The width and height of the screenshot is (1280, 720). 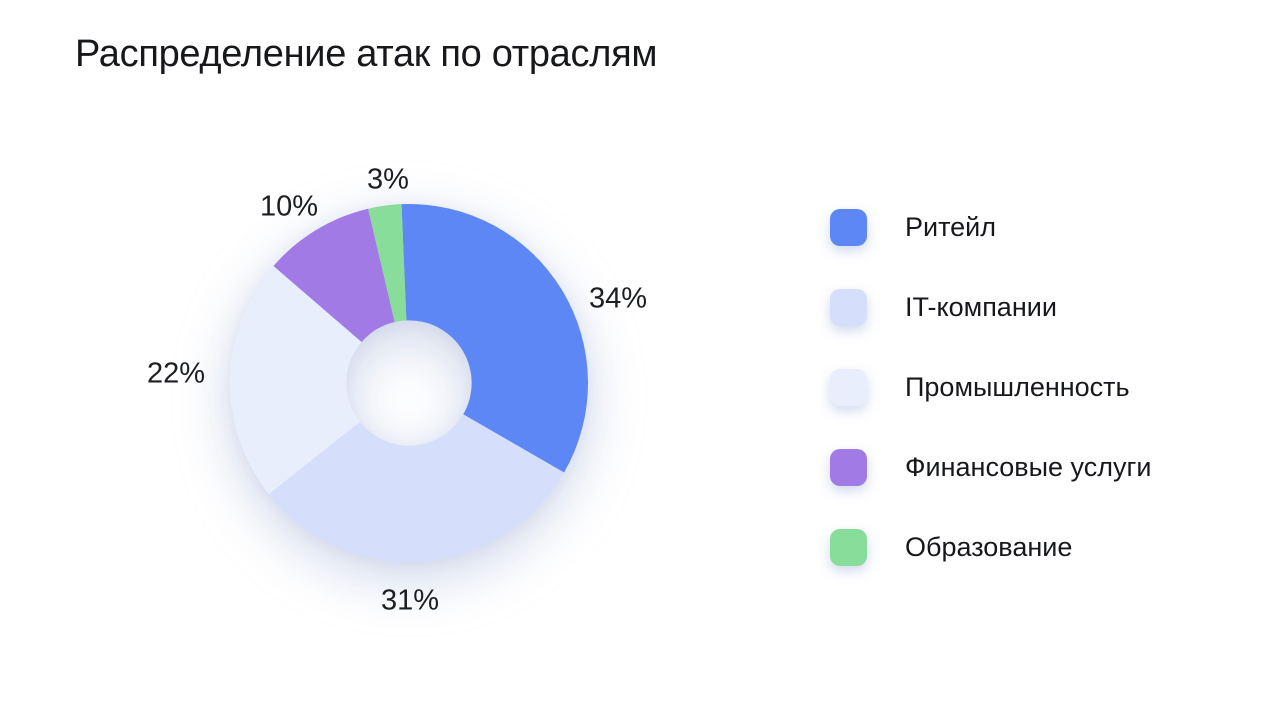 What do you see at coordinates (1017, 387) in the screenshot?
I see `legend-label: Промышленность` at bounding box center [1017, 387].